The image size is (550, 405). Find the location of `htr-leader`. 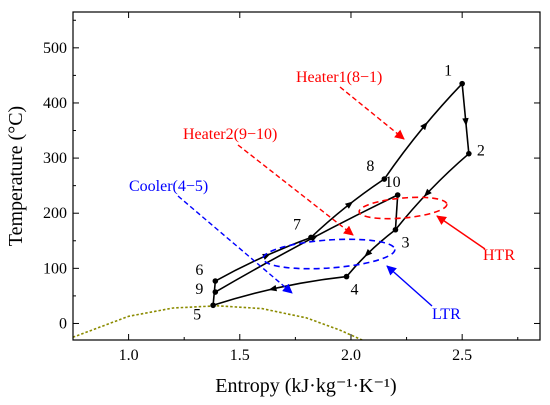

htr-leader is located at coordinates (461, 232).